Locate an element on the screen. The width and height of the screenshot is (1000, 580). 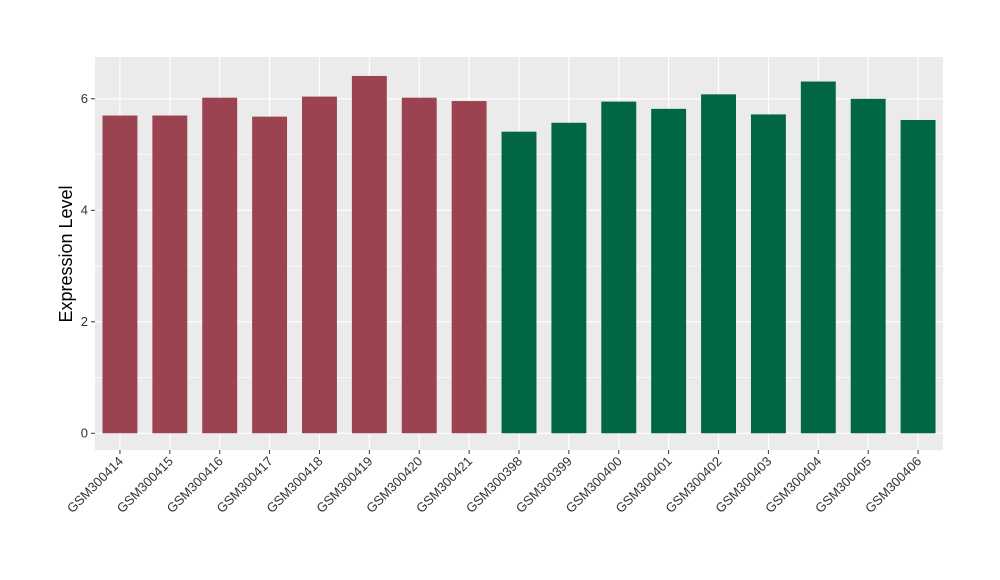
bar-GSM300403 is located at coordinates (768, 274).